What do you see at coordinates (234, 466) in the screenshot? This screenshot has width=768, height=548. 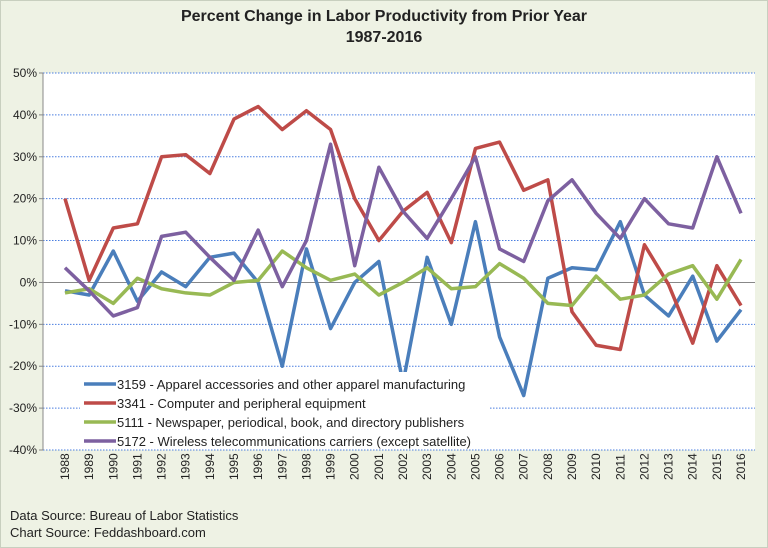 I see `x-tick-label: 1995` at bounding box center [234, 466].